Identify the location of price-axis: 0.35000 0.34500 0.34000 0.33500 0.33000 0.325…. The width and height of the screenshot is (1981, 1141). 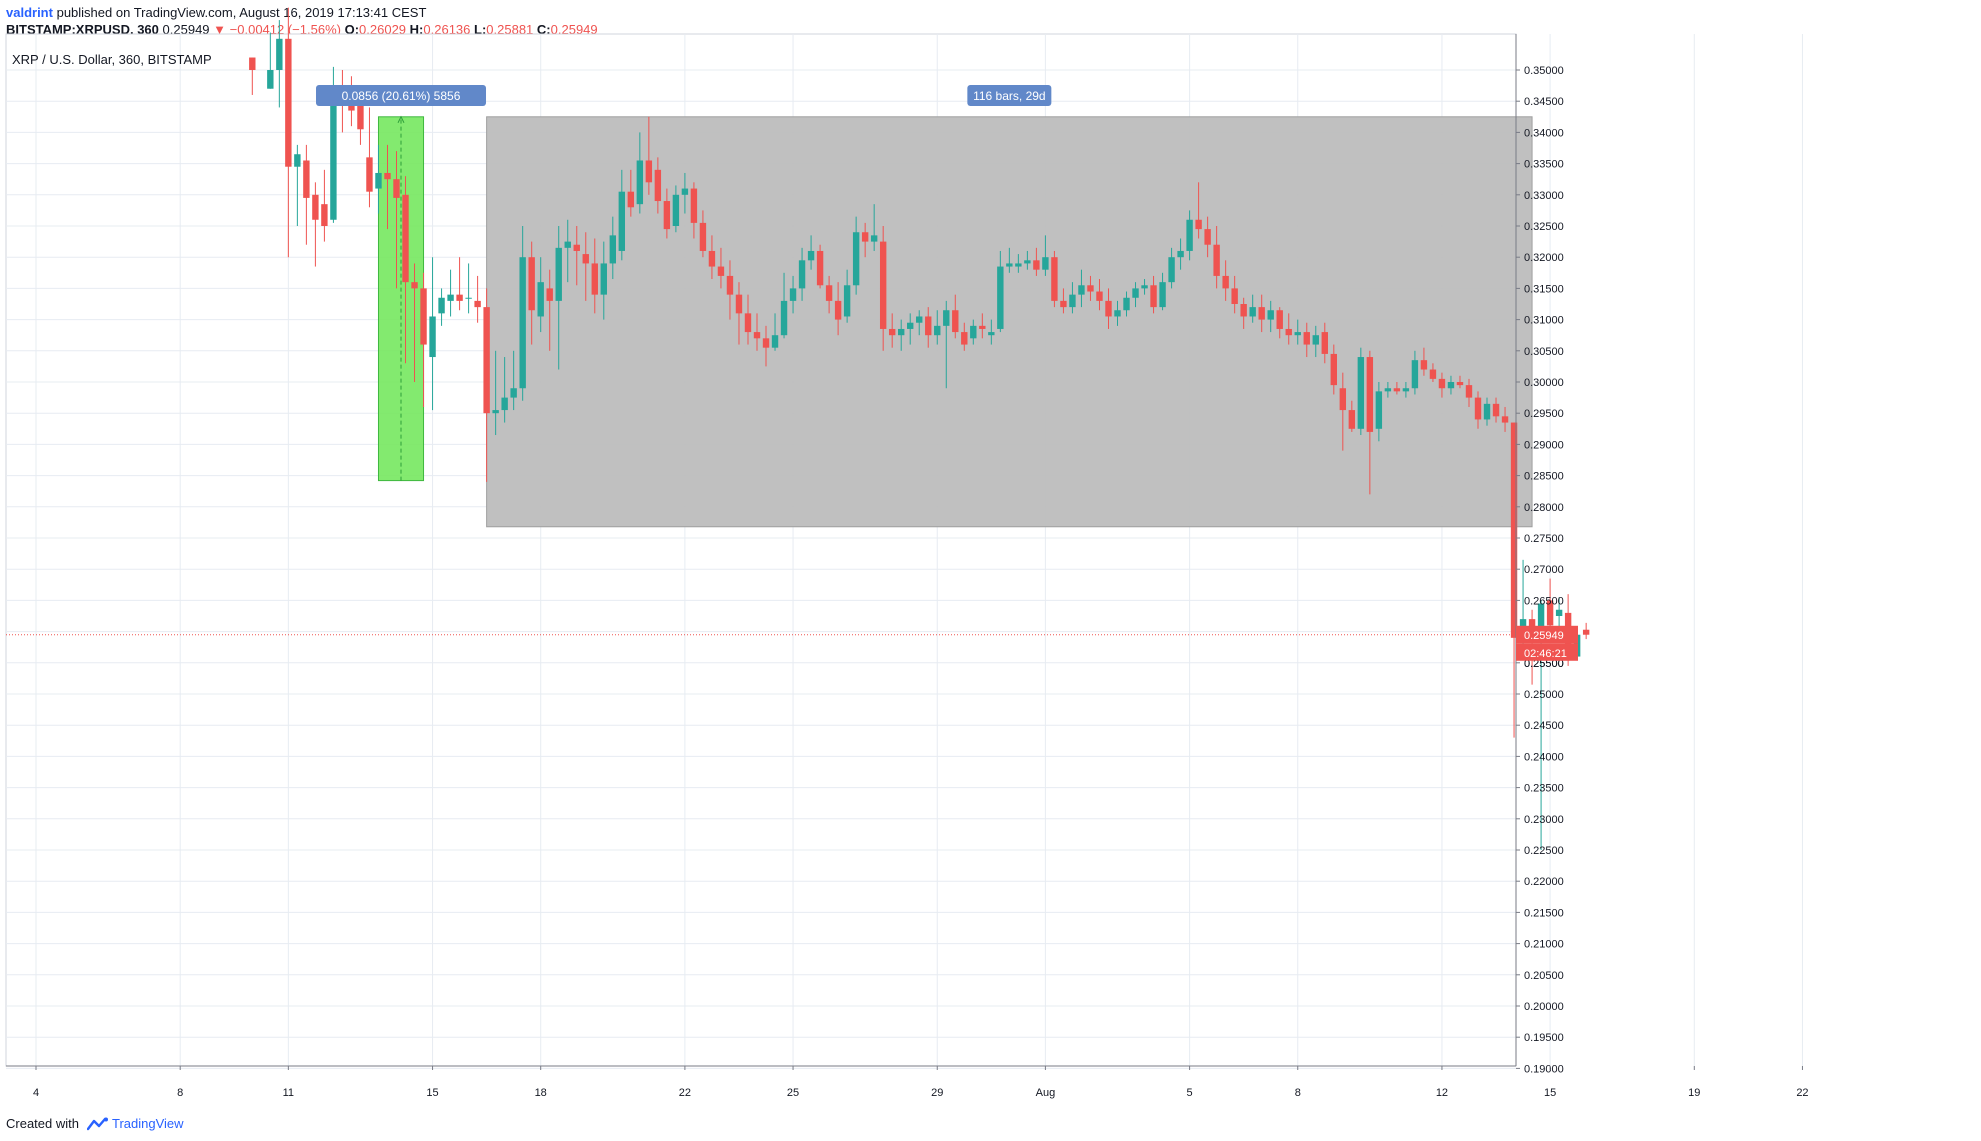
(1547, 554).